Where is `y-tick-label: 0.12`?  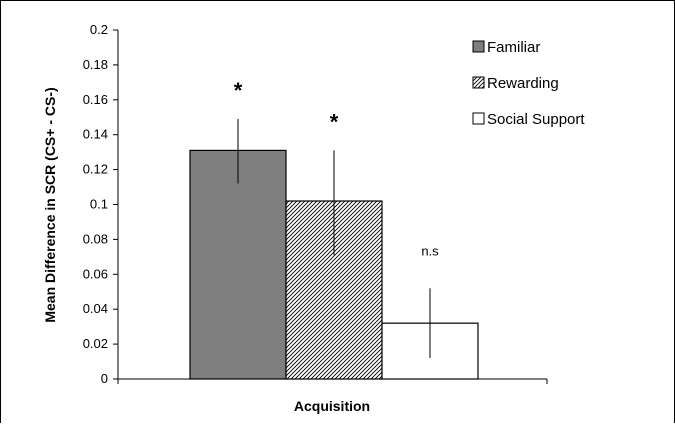 y-tick-label: 0.12 is located at coordinates (95, 169).